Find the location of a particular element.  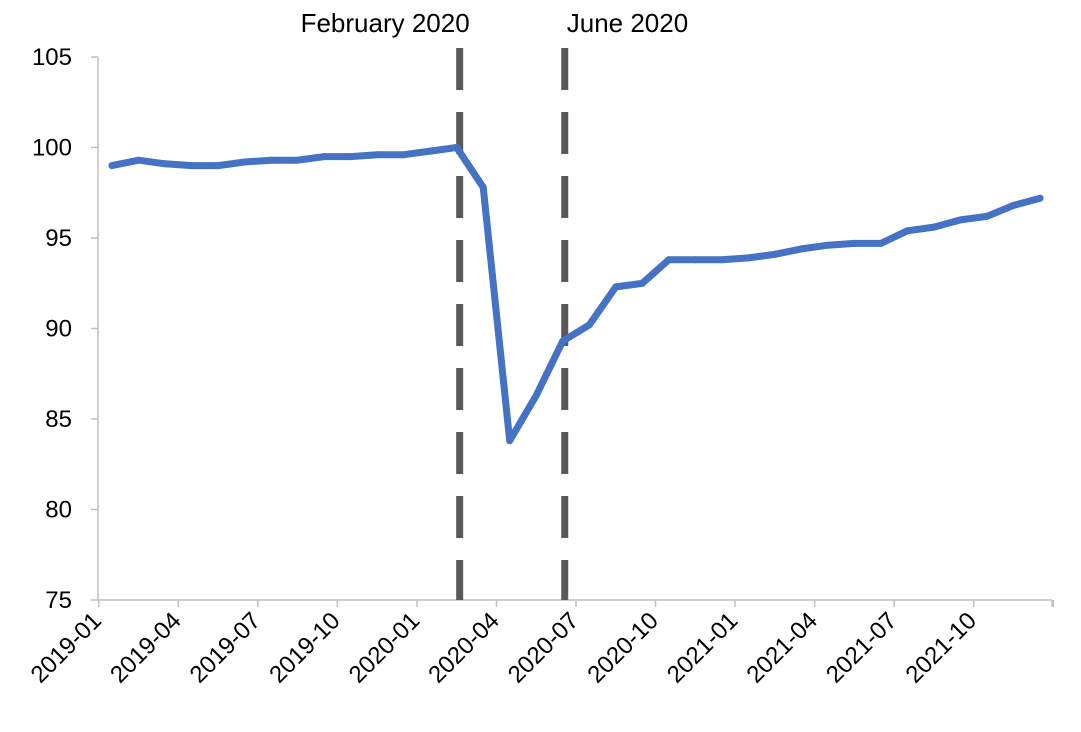

y-tick-label: 90 is located at coordinates (58, 329).